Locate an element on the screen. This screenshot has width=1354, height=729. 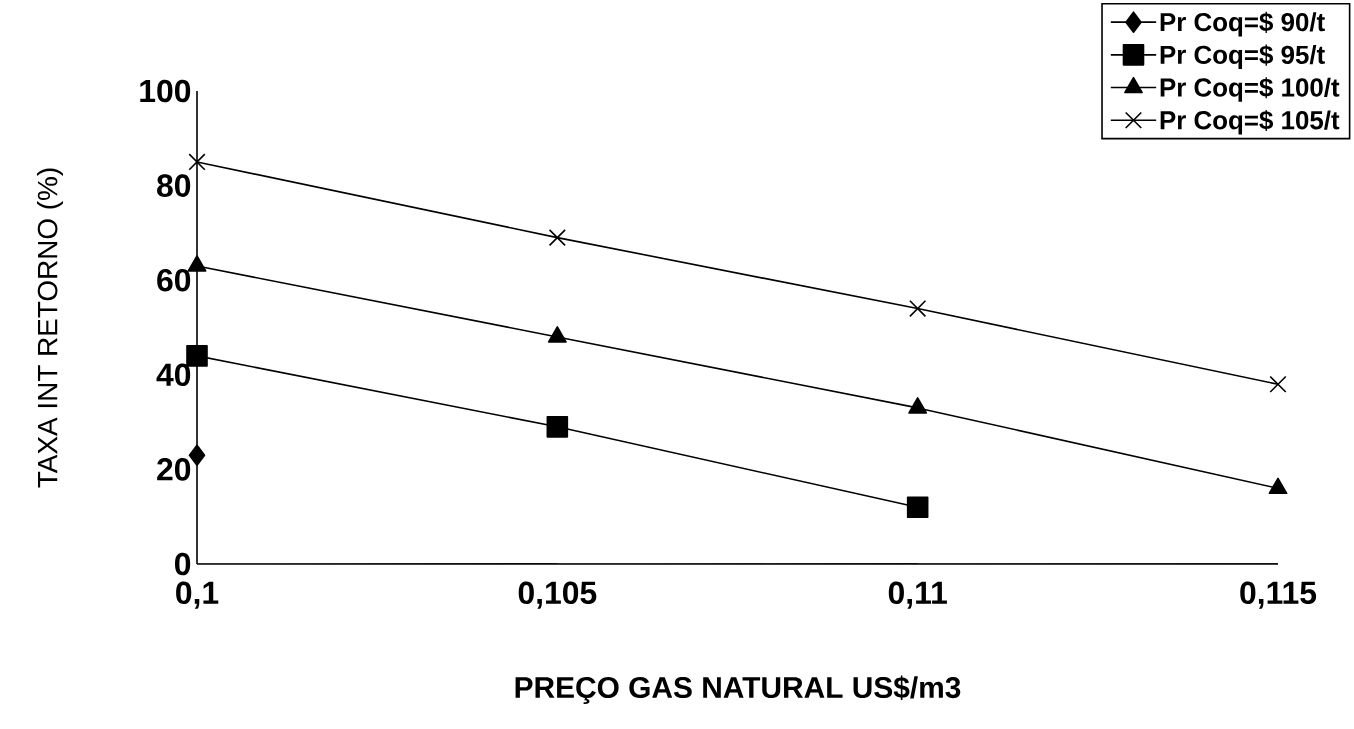
x-tick-label: 0,1 is located at coordinates (197, 595).